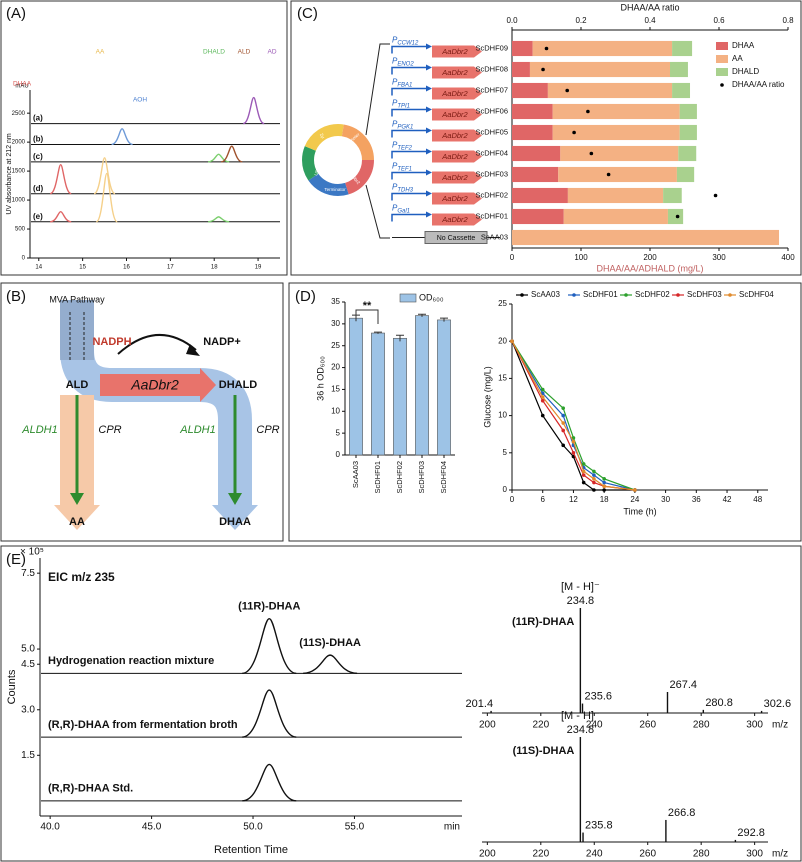 This screenshot has width=802, height=862. What do you see at coordinates (401, 104) in the screenshot?
I see `promoter-label: PTPI1` at bounding box center [401, 104].